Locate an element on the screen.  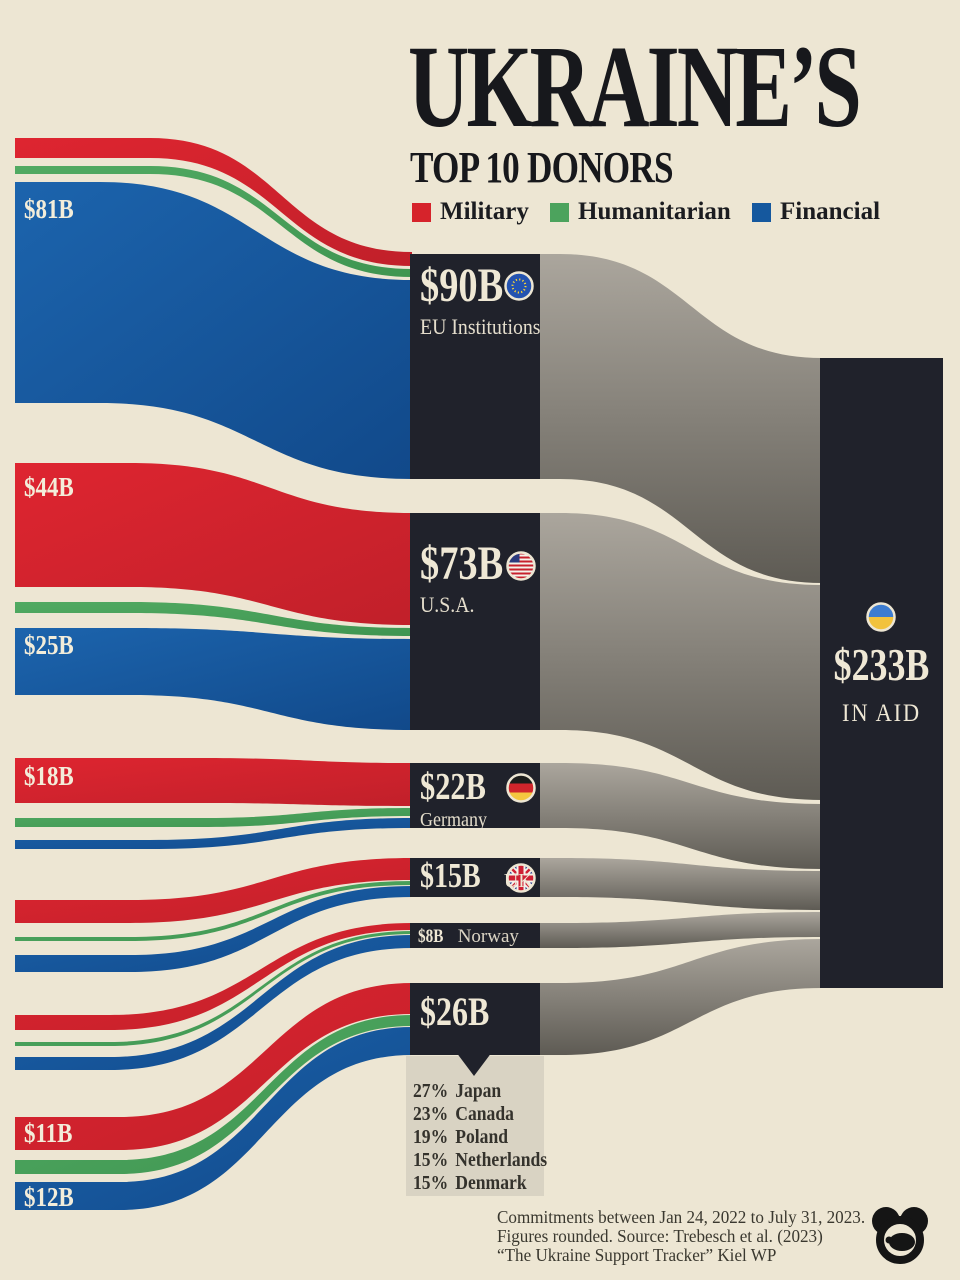
financial-swatch is located at coordinates (761, 212).